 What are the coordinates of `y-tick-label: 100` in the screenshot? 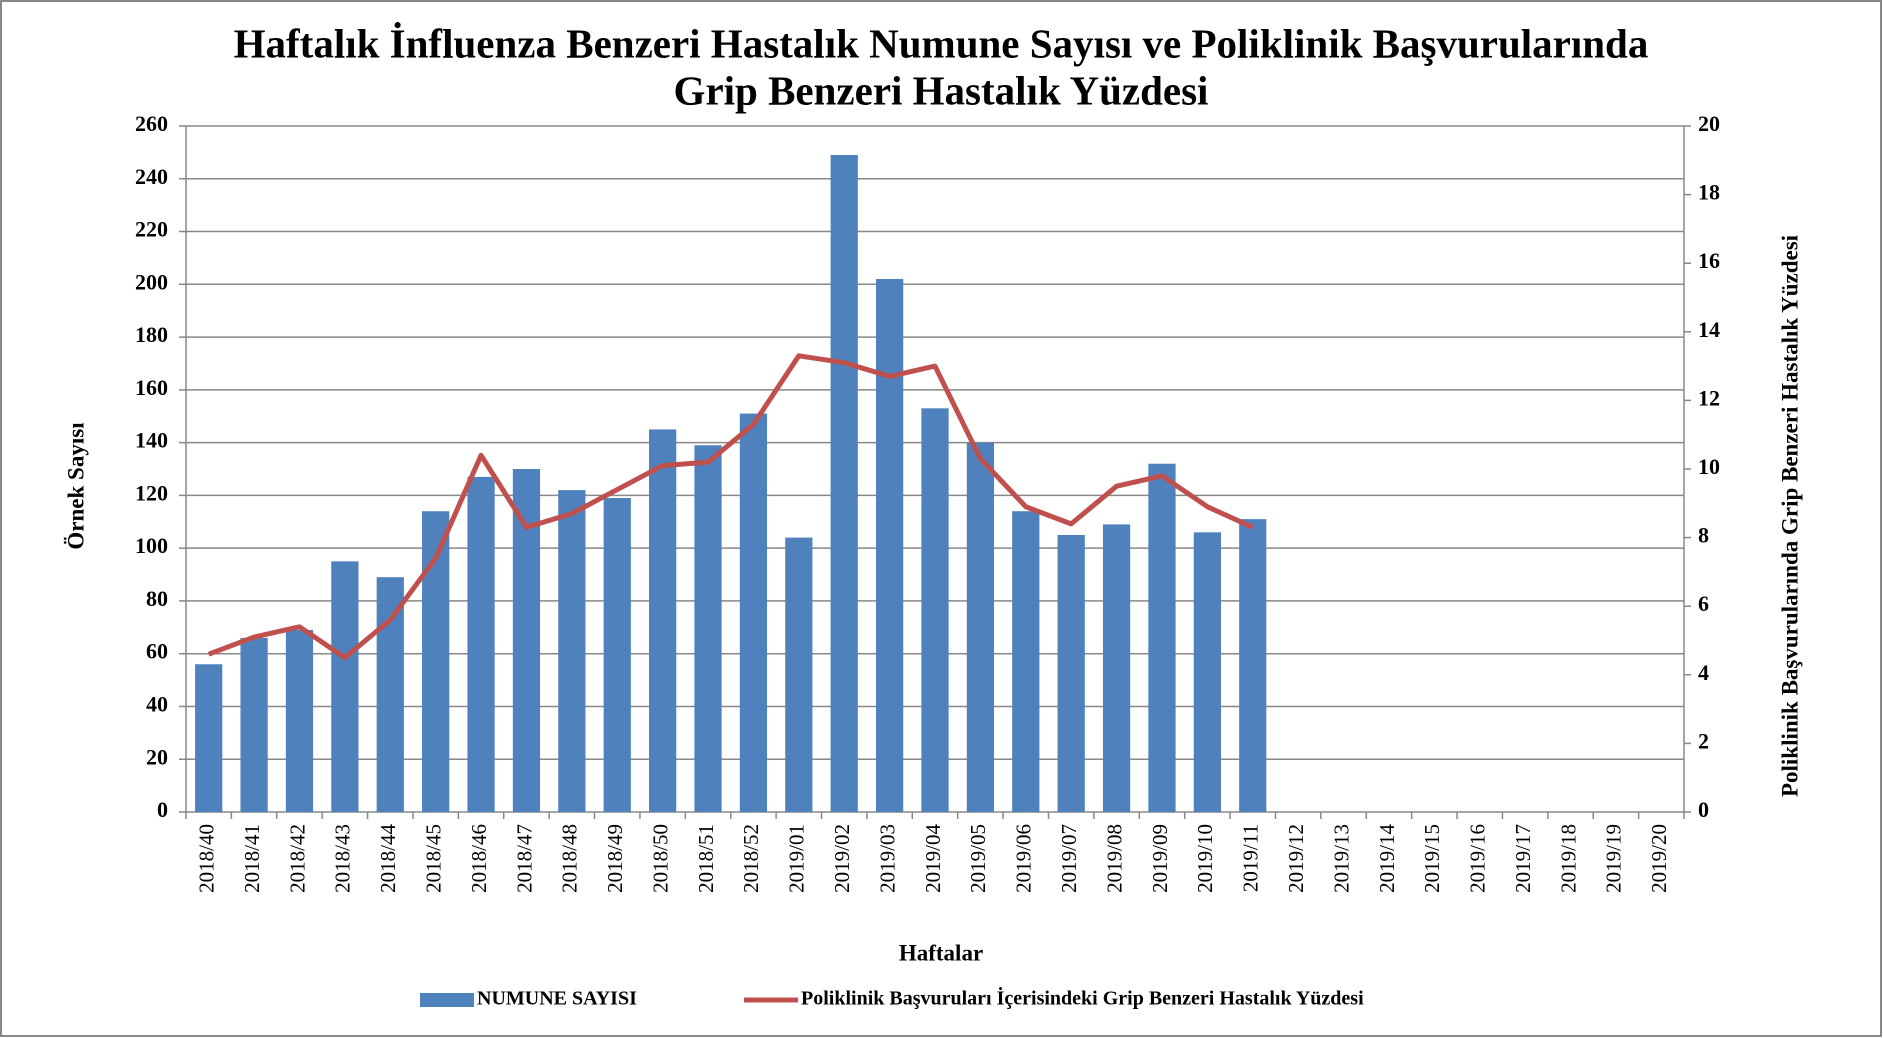 It's located at (151, 545).